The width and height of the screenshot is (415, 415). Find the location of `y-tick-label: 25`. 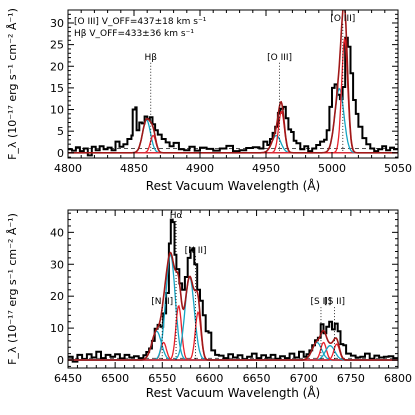

y-tick-label: 25 is located at coordinates (57, 45).